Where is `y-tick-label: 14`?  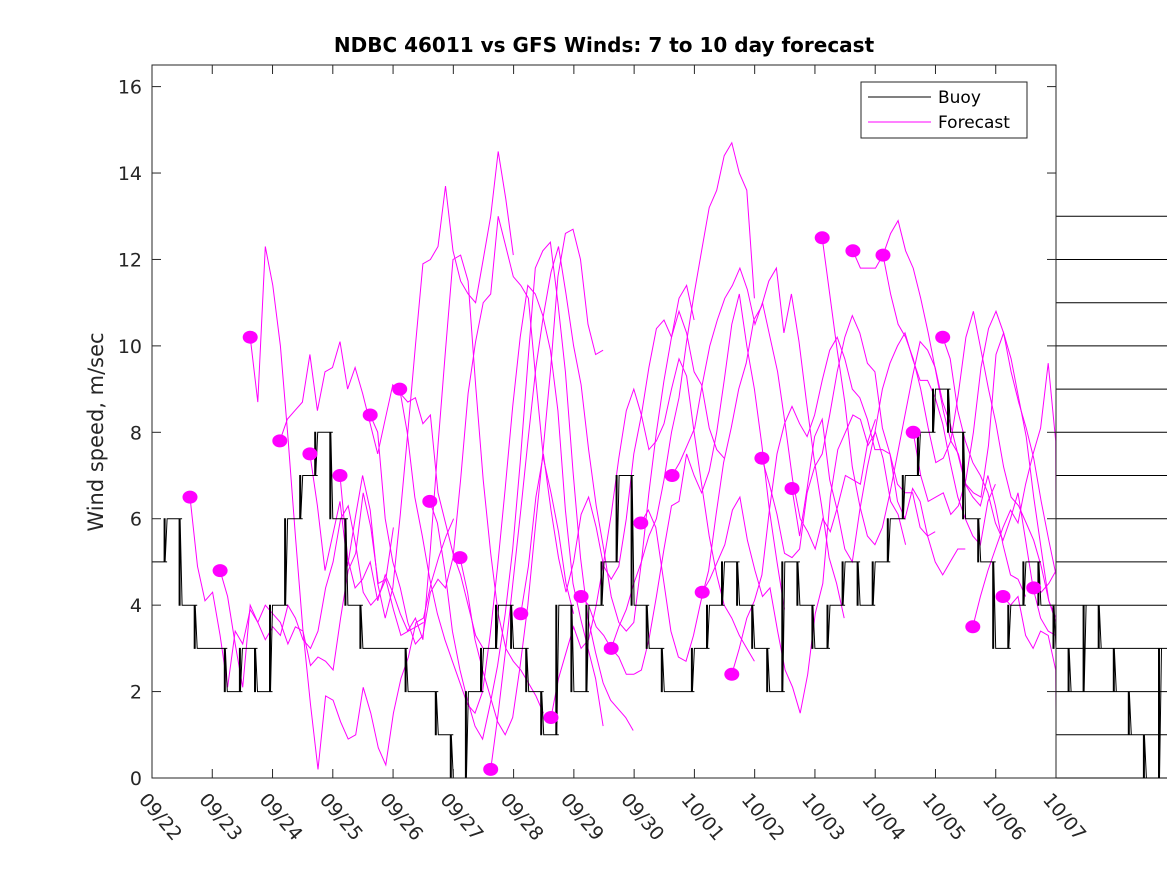 y-tick-label: 14 is located at coordinates (130, 174).